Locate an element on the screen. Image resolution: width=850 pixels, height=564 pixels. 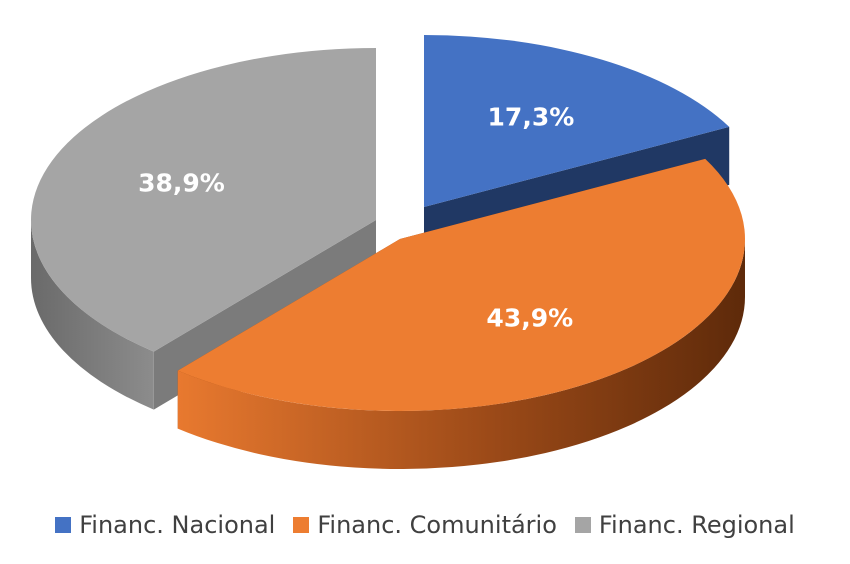
legend-item-1: Financ. Comunitário is located at coordinates (425, 525).